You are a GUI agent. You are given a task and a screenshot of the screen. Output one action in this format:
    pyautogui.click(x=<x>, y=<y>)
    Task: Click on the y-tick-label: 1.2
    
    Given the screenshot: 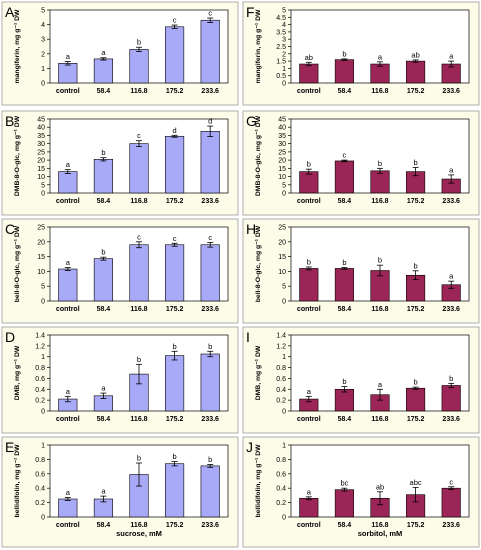 What is the action you would take?
    pyautogui.click(x=281, y=346)
    